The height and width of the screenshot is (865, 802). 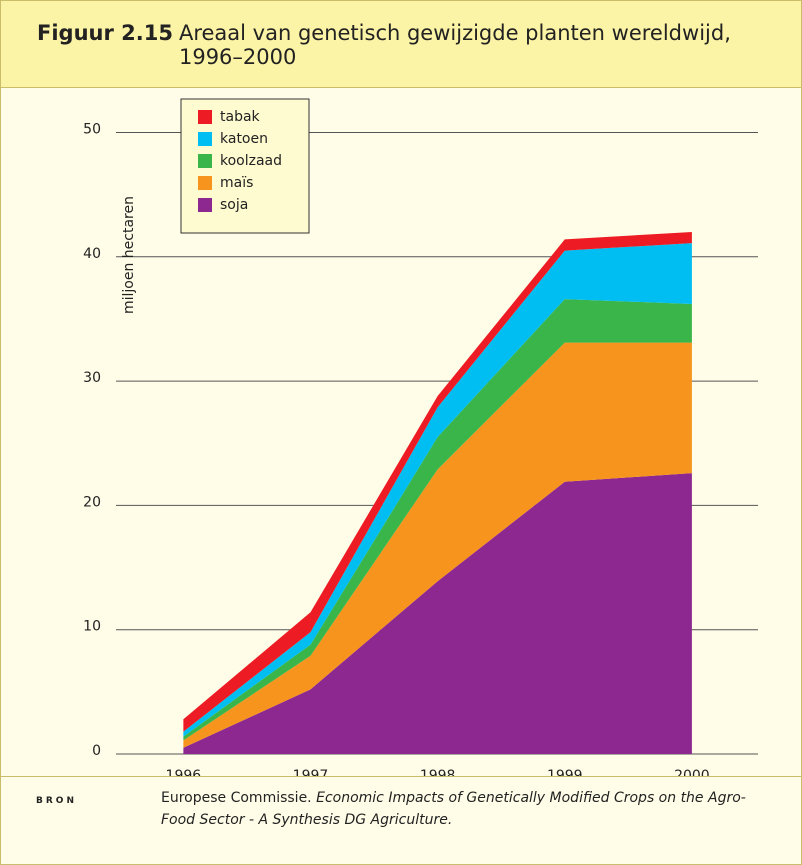 I want to click on legend-label: maïs, so click(x=236, y=183).